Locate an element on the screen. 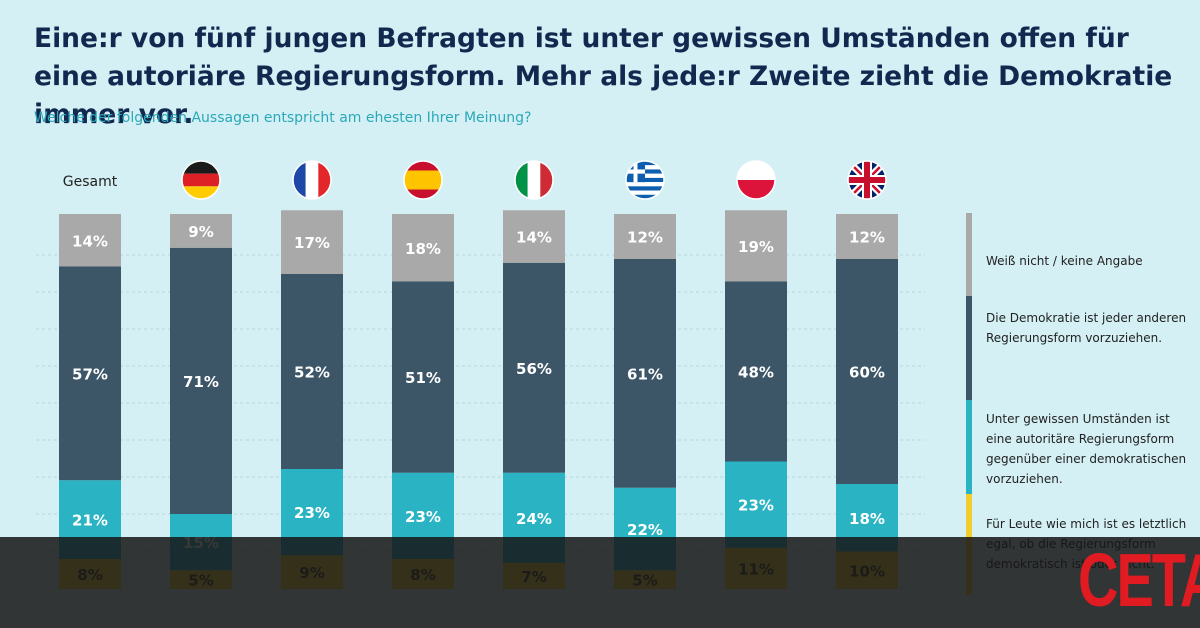  spain-flag-icon is located at coordinates (423, 180).